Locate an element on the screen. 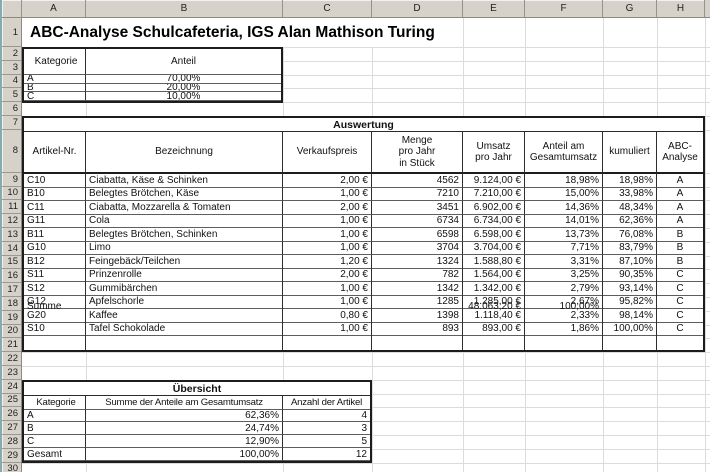 The image size is (710, 472). row-header: 4 is located at coordinates (11, 82).